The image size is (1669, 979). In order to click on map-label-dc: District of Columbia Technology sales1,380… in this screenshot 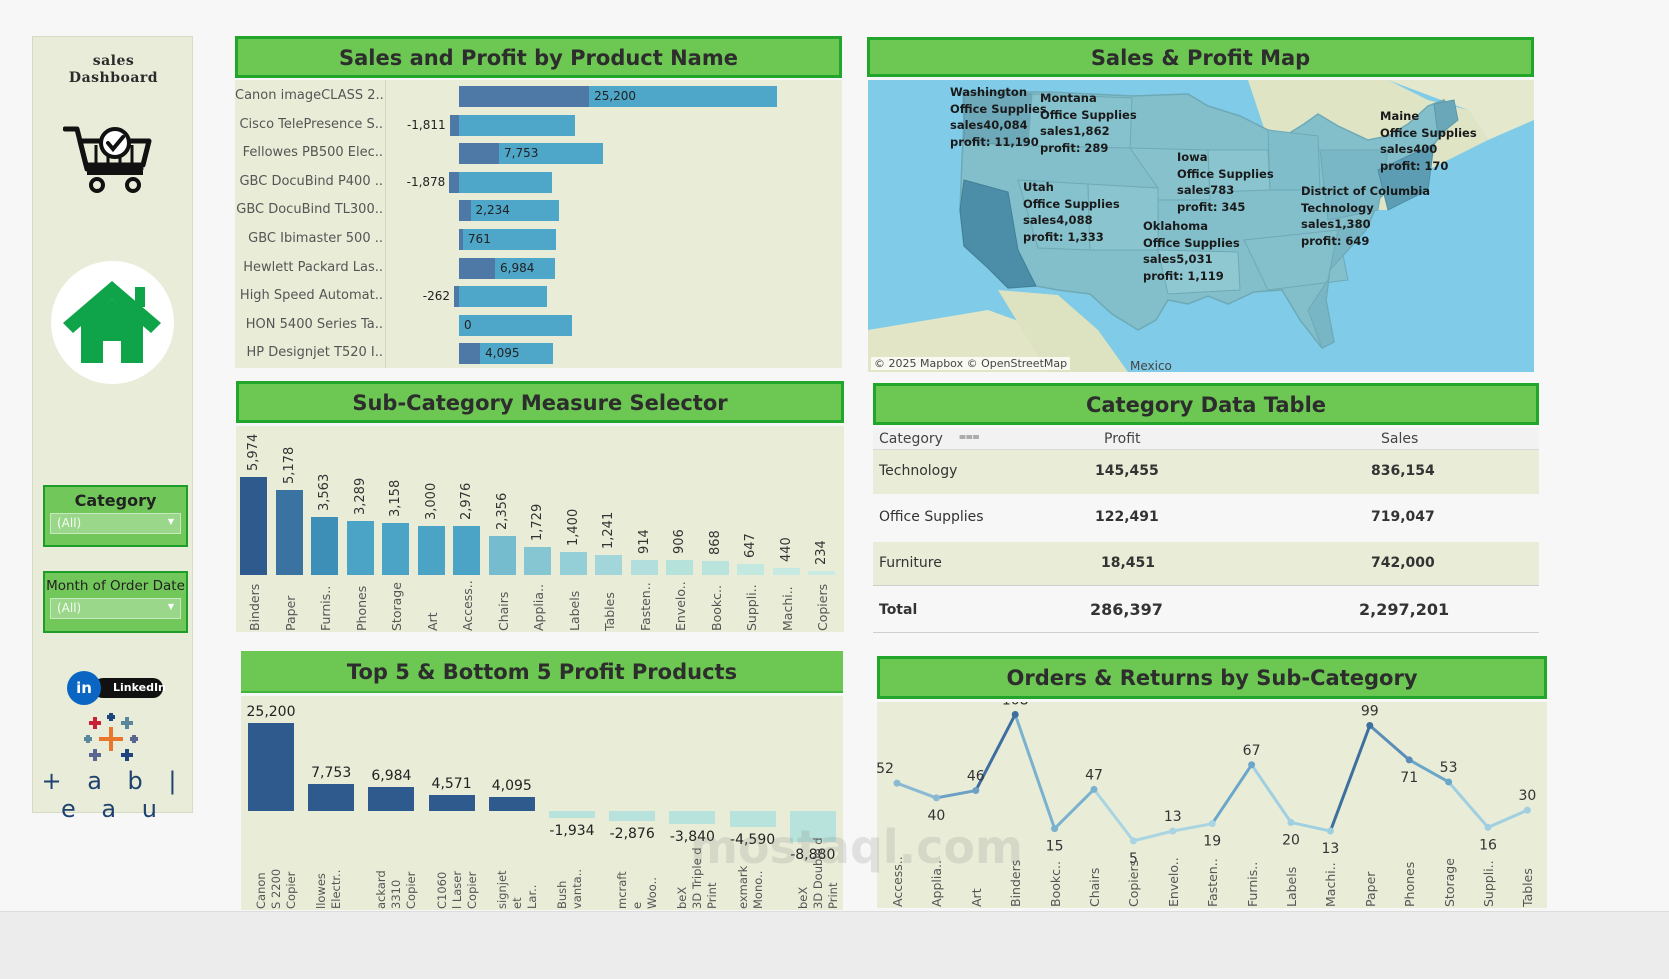, I will do `click(1366, 216)`.